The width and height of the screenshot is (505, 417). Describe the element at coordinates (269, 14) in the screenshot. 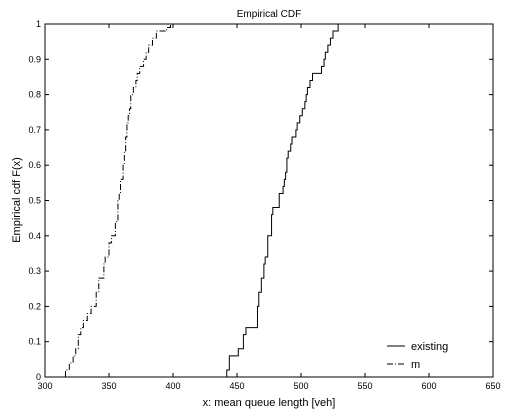

I see `chart-title: Empirical CDF` at that location.